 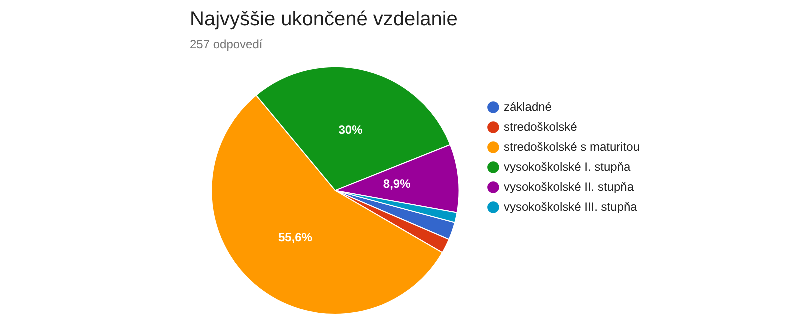 I want to click on data-label: 8,9%, so click(x=397, y=183).